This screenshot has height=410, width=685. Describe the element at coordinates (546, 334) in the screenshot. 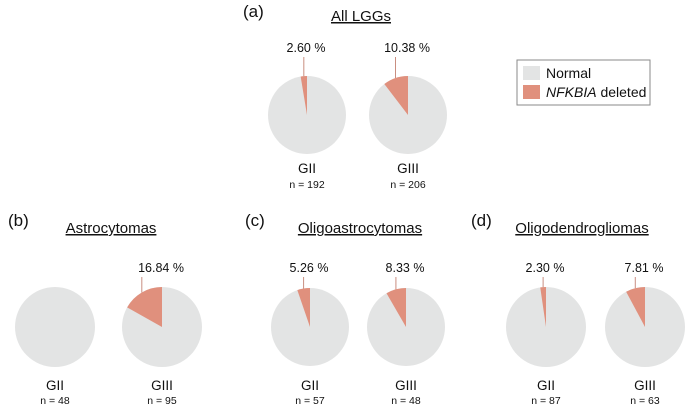

I see `pie-gii: 2.30 % GII n = 87` at that location.